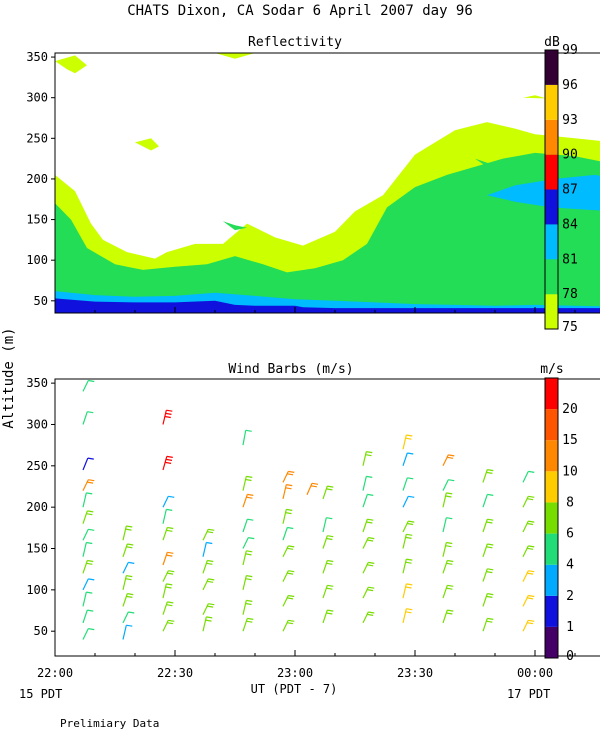 The image size is (600, 754). I want to click on reflectivity-y-tick-label: 250, so click(37, 138).